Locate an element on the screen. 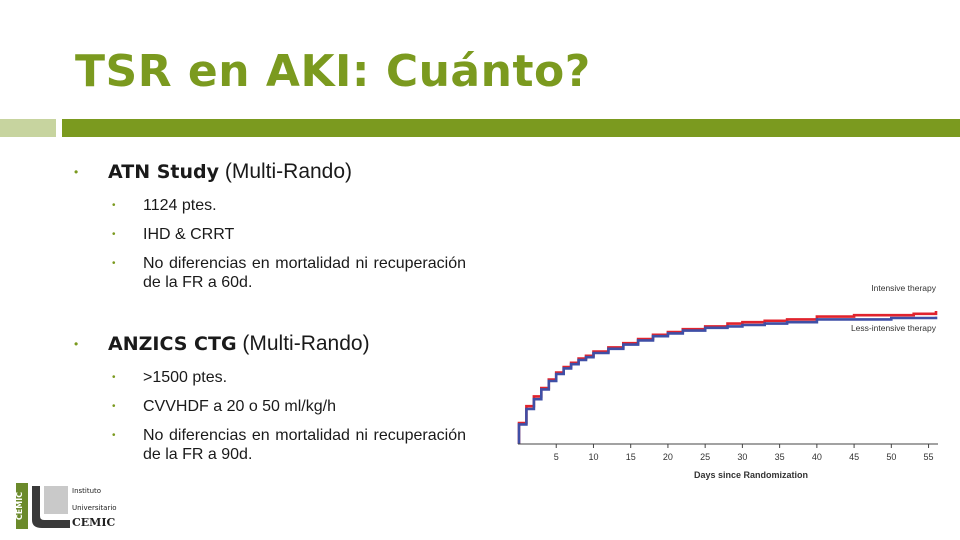 The width and height of the screenshot is (960, 540). logo-shape is located at coordinates (51, 507).